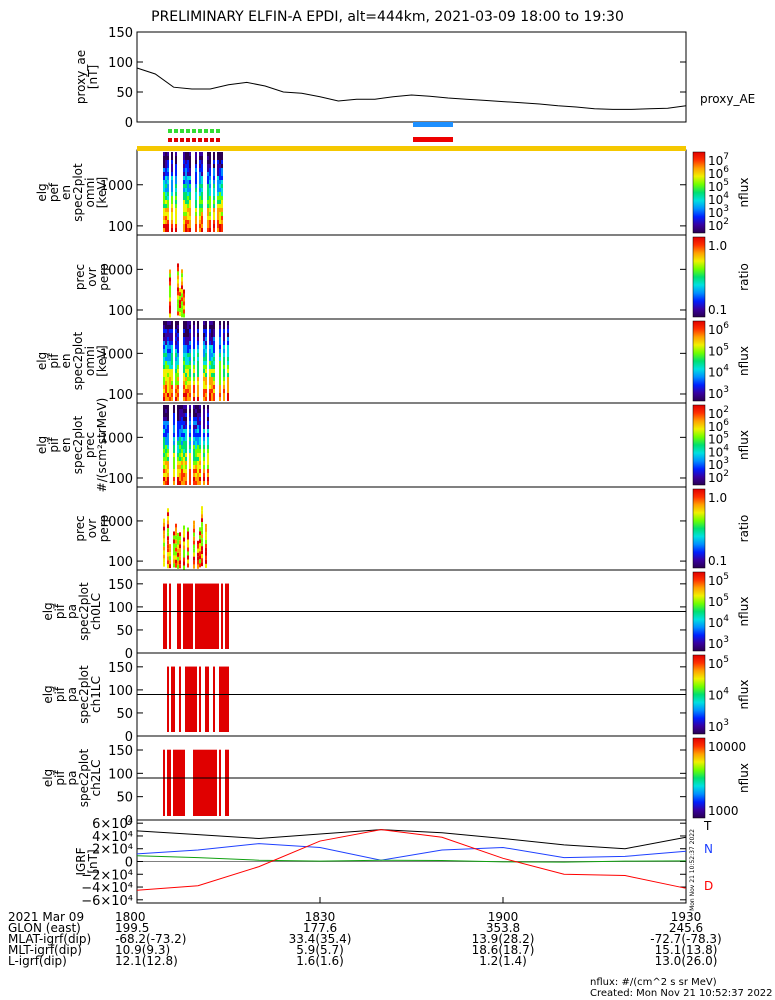 The height and width of the screenshot is (1000, 775). What do you see at coordinates (49, 939) in the screenshot?
I see `footer-row-label: MLAT-igrf(dip)` at bounding box center [49, 939].